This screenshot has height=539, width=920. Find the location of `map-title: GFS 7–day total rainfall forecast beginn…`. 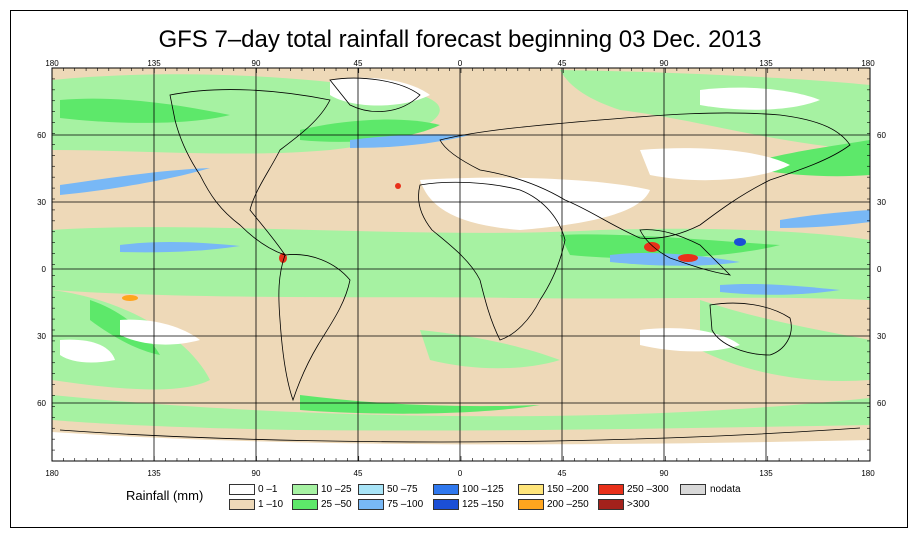

map-title: GFS 7–day total rainfall forecast beginn… is located at coordinates (460, 39).